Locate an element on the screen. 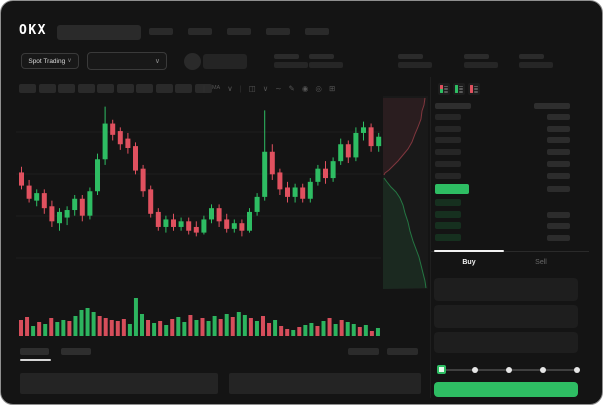 This screenshot has width=603, height=405. chart-style-icon: ◫ is located at coordinates (252, 89).